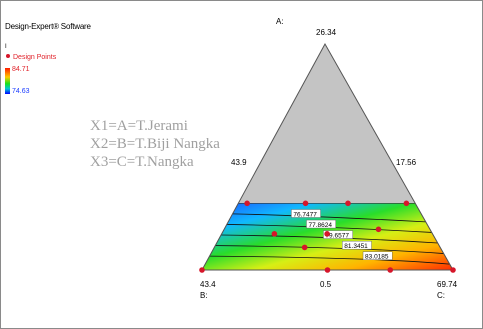 This screenshot has height=329, width=483. What do you see at coordinates (280, 21) in the screenshot?
I see `vertex-label-top: A:` at bounding box center [280, 21].